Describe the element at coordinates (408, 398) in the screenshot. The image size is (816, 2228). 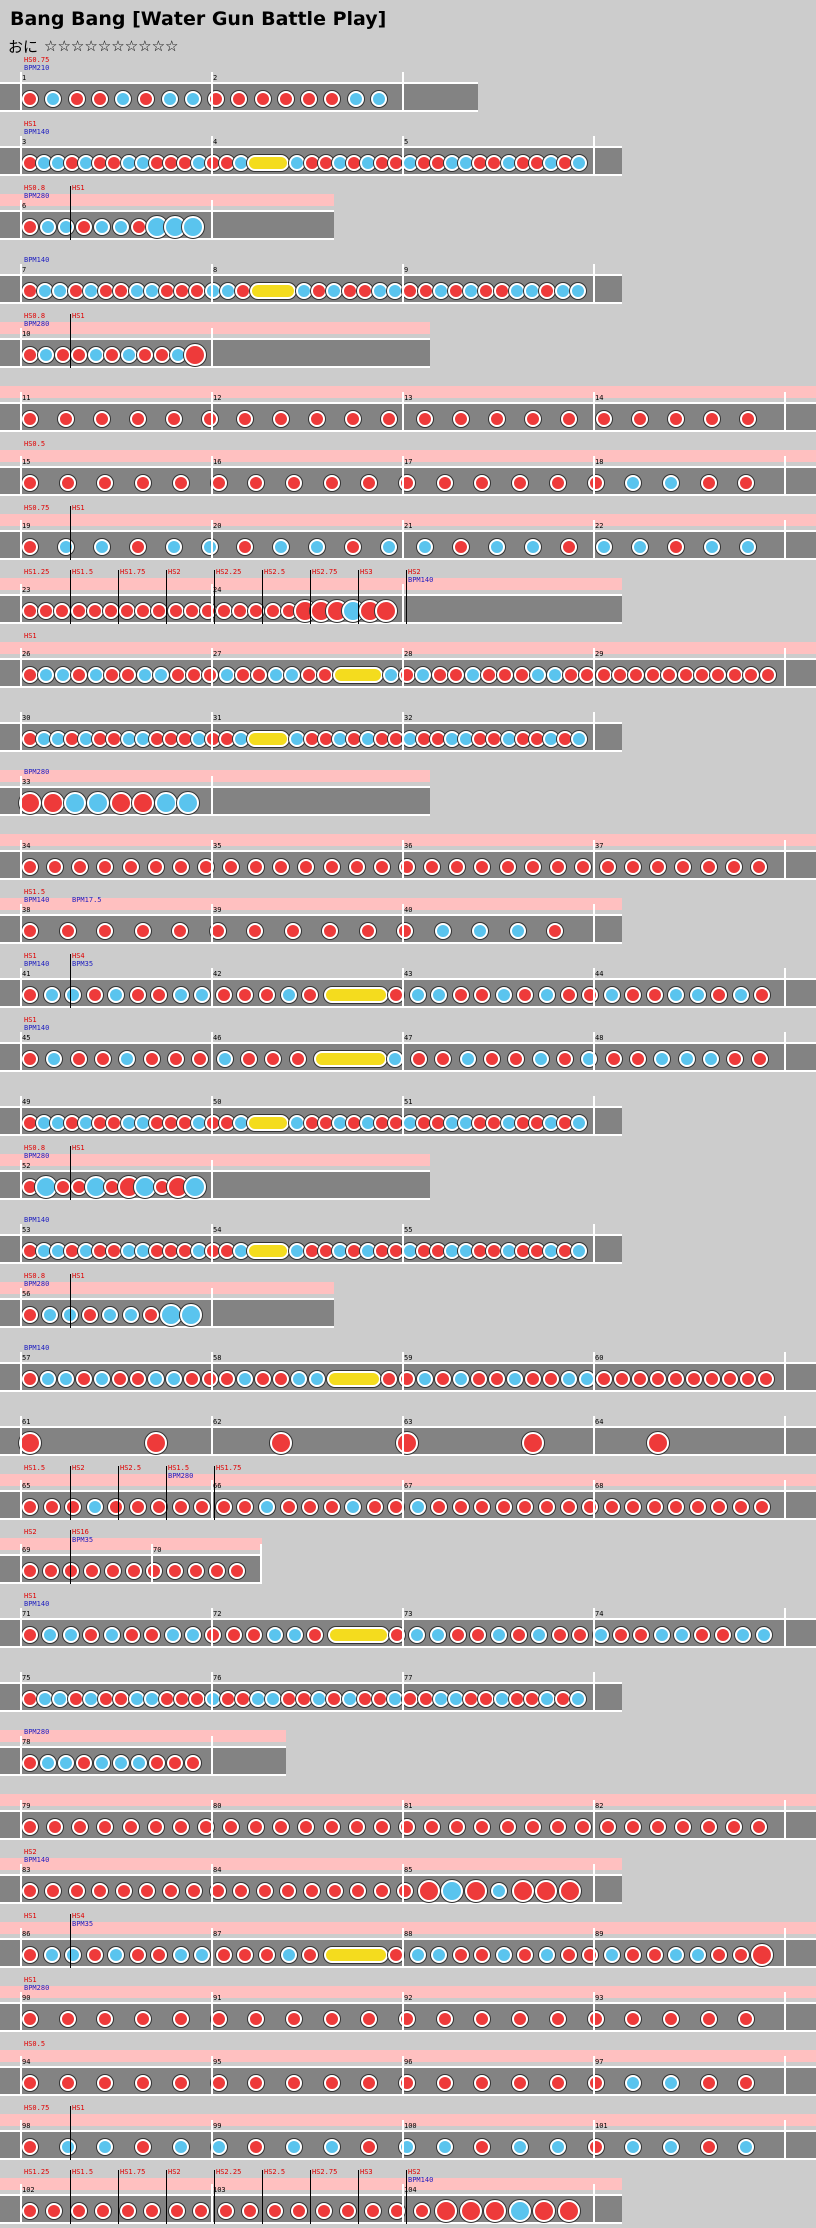
I see `measure-number: 13` at that location.